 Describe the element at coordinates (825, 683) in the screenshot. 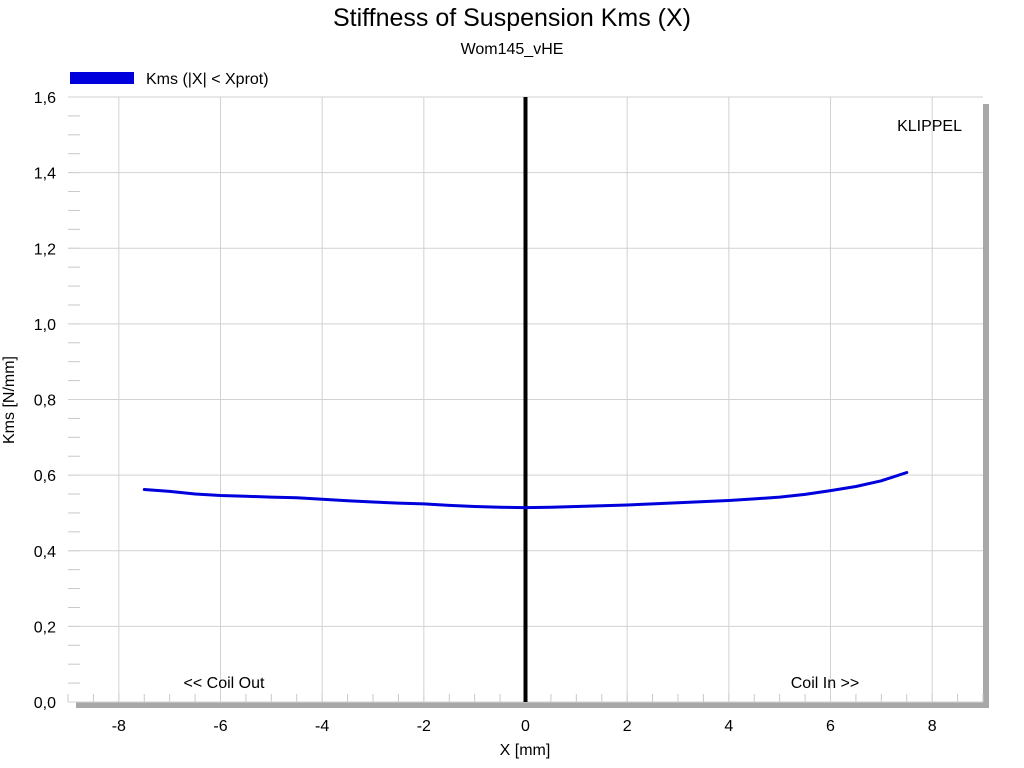

I see `coil-in-label: Coil In >>` at that location.